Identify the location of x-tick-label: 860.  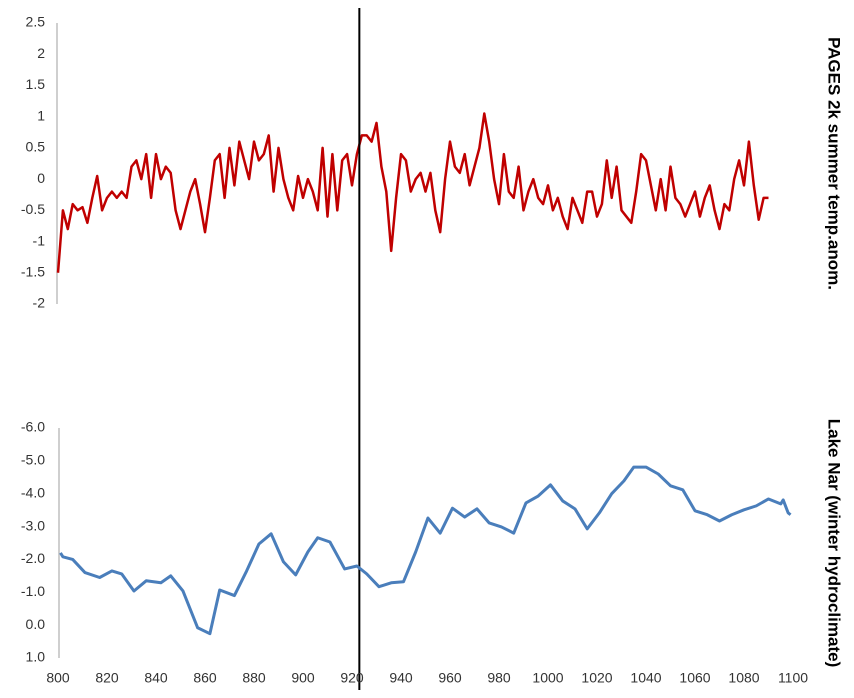
(205, 678).